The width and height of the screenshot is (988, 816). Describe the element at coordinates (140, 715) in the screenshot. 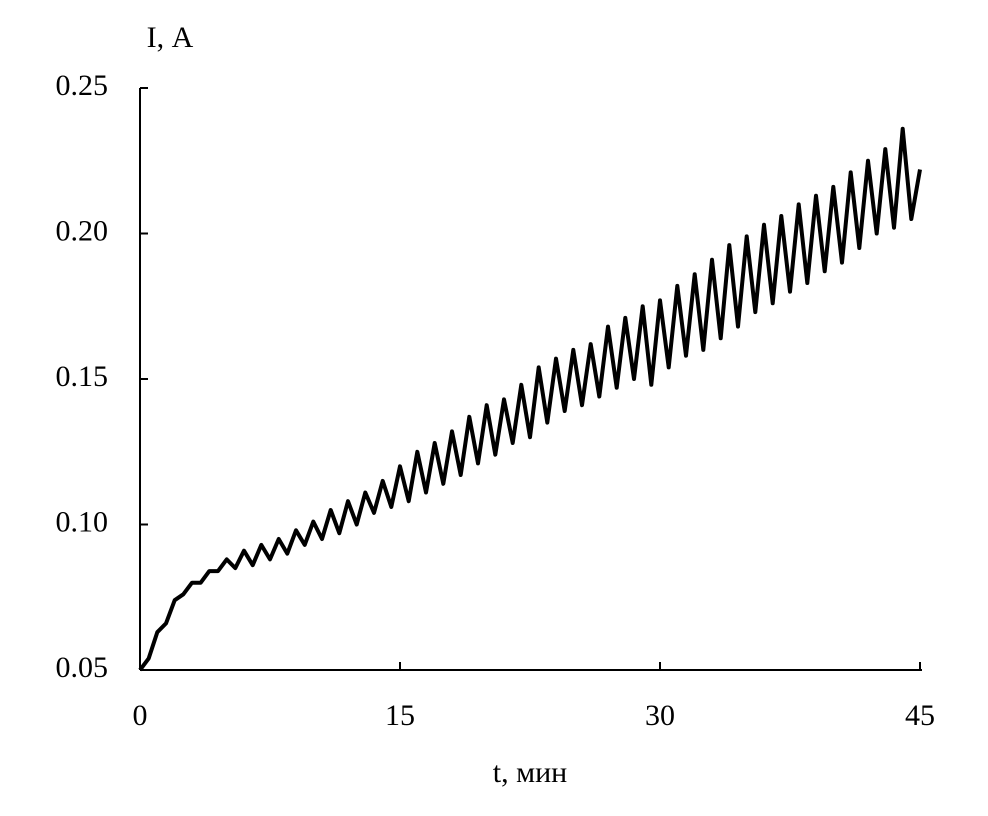

I see `x-tick-label: 0` at that location.